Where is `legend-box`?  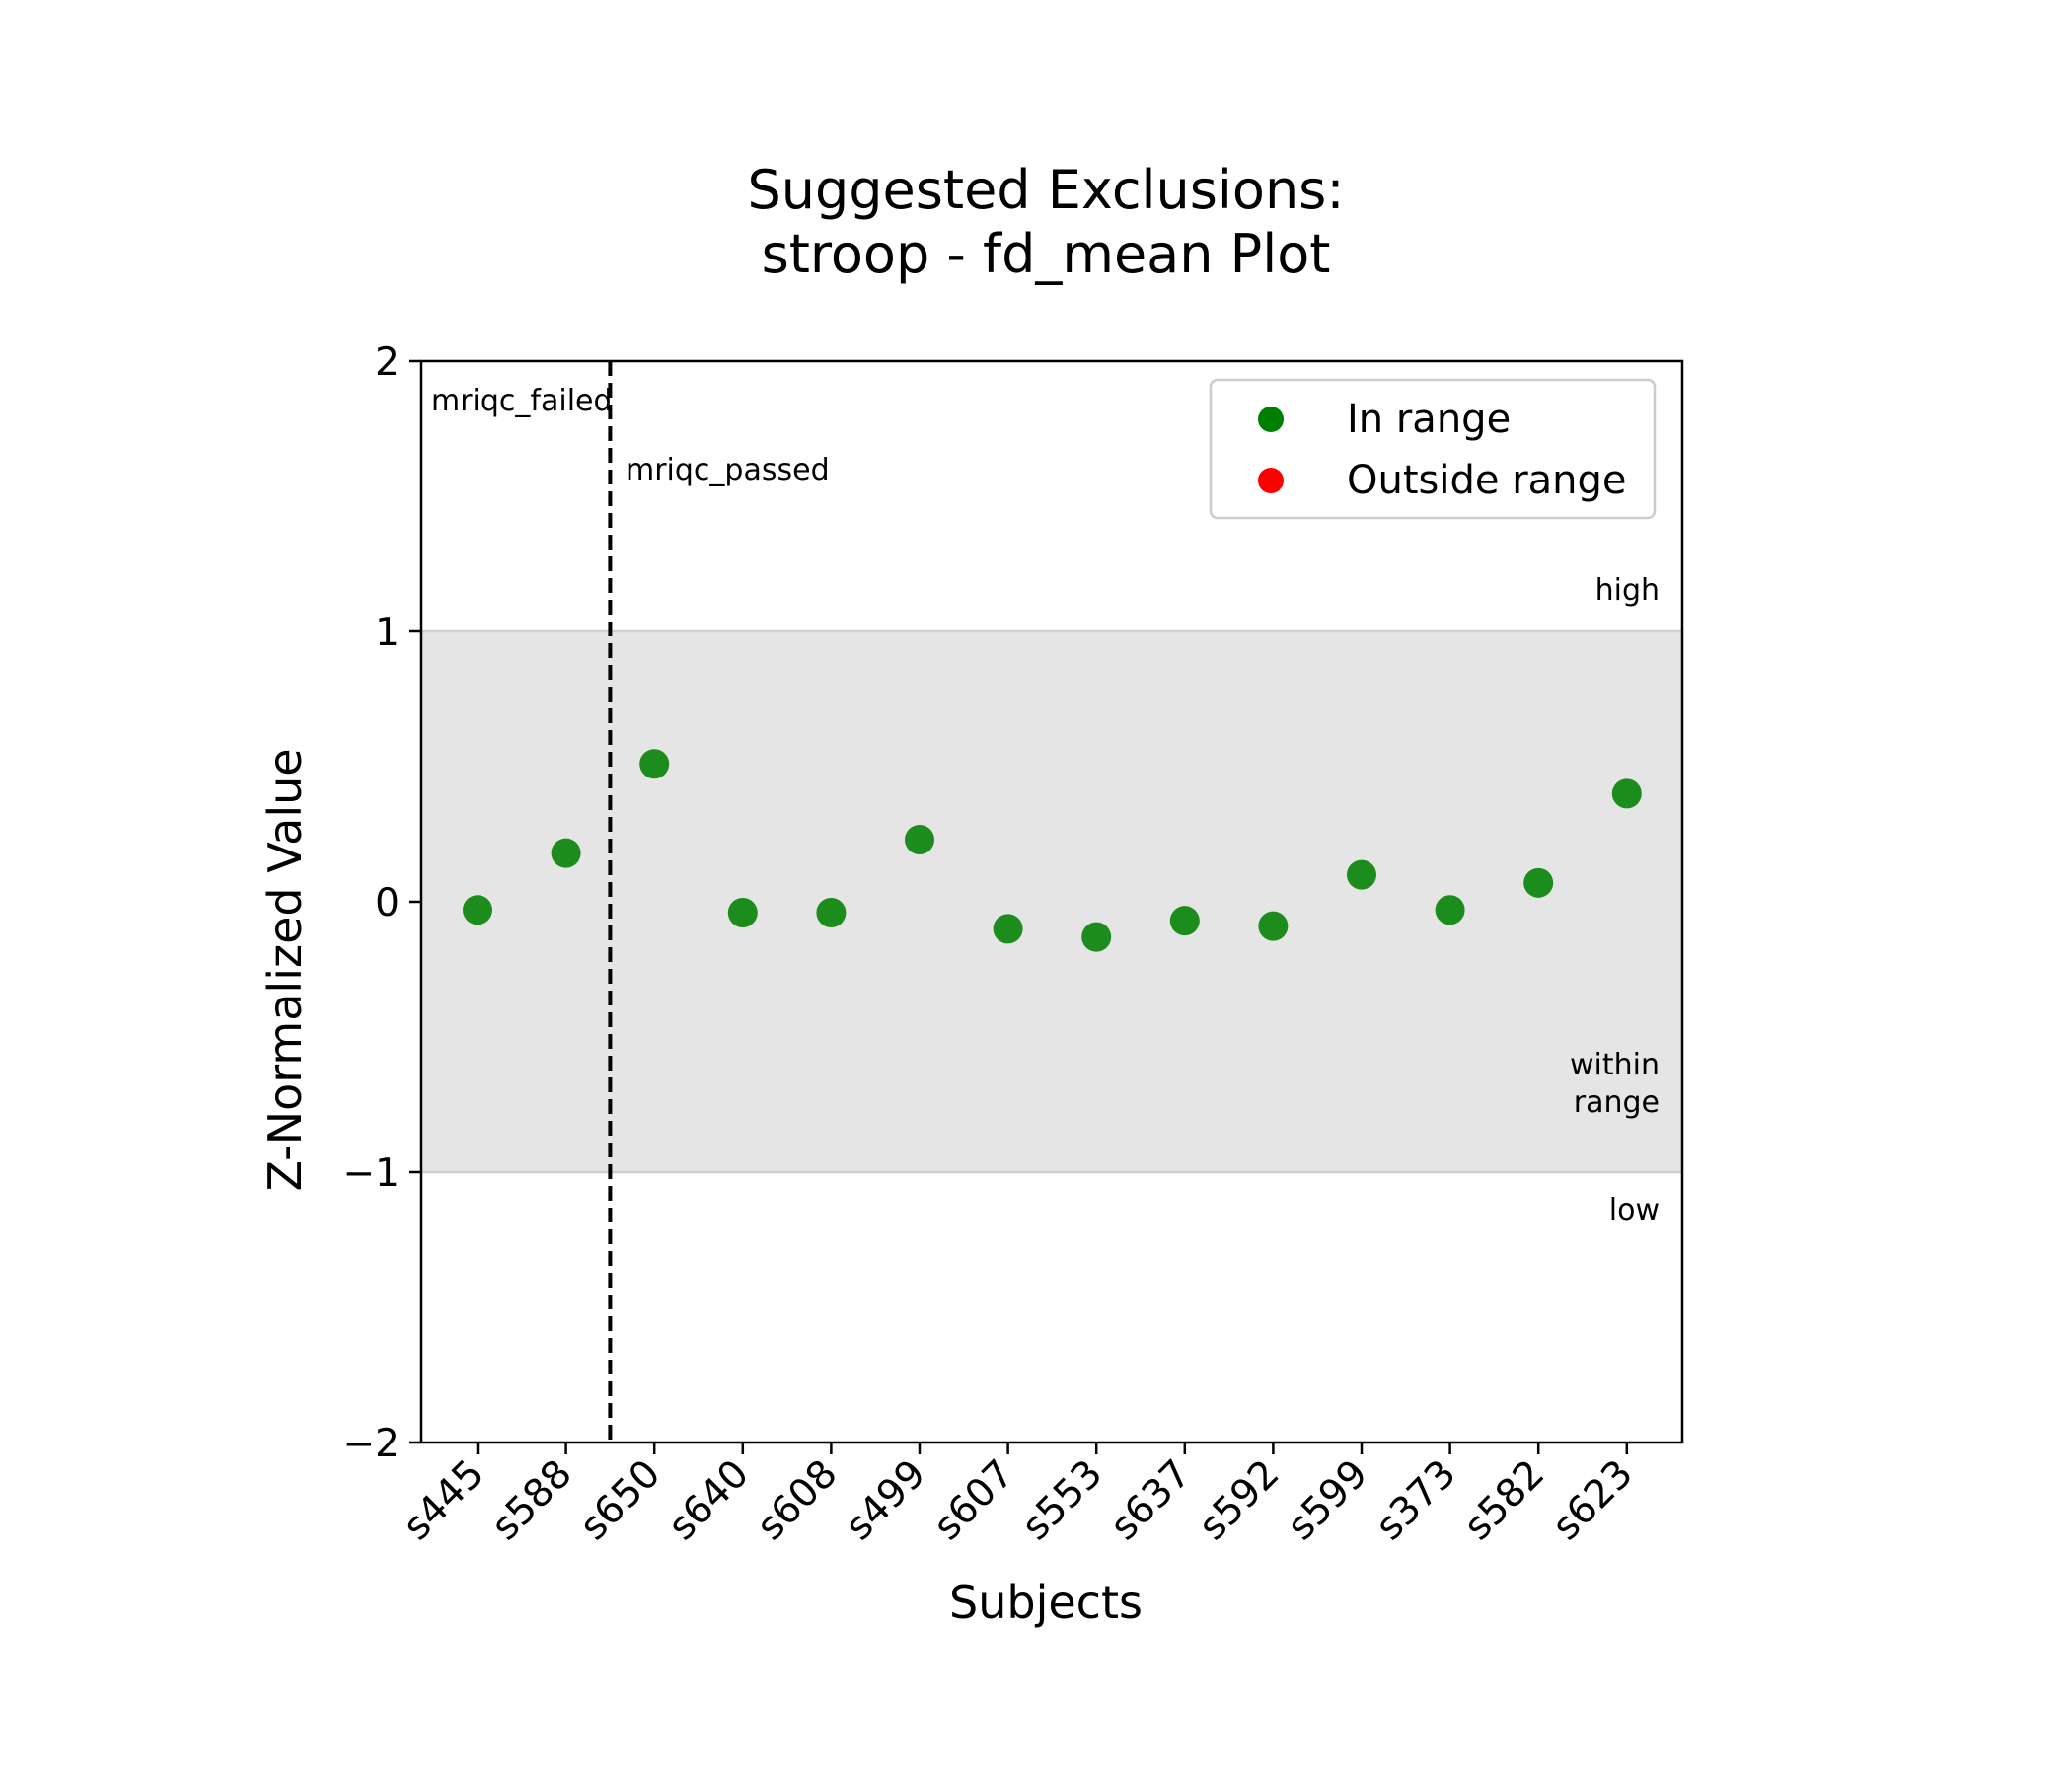
legend-box is located at coordinates (1433, 449).